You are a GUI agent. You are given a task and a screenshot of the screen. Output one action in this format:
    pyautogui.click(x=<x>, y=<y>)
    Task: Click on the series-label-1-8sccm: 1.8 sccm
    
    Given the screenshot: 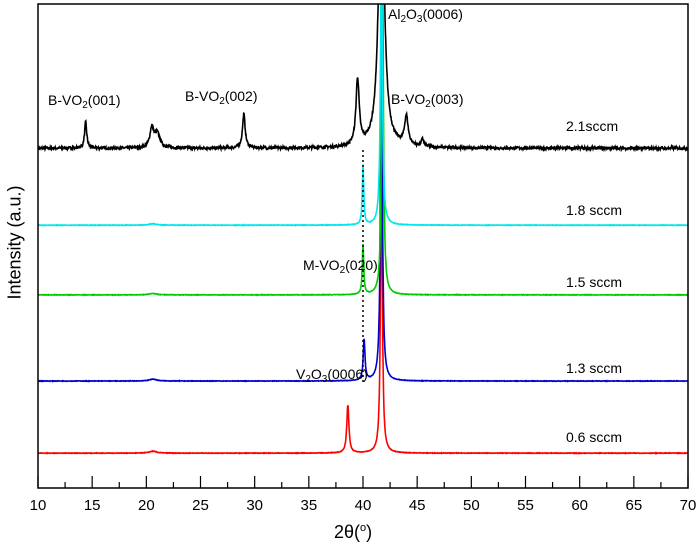 What is the action you would take?
    pyautogui.click(x=594, y=210)
    